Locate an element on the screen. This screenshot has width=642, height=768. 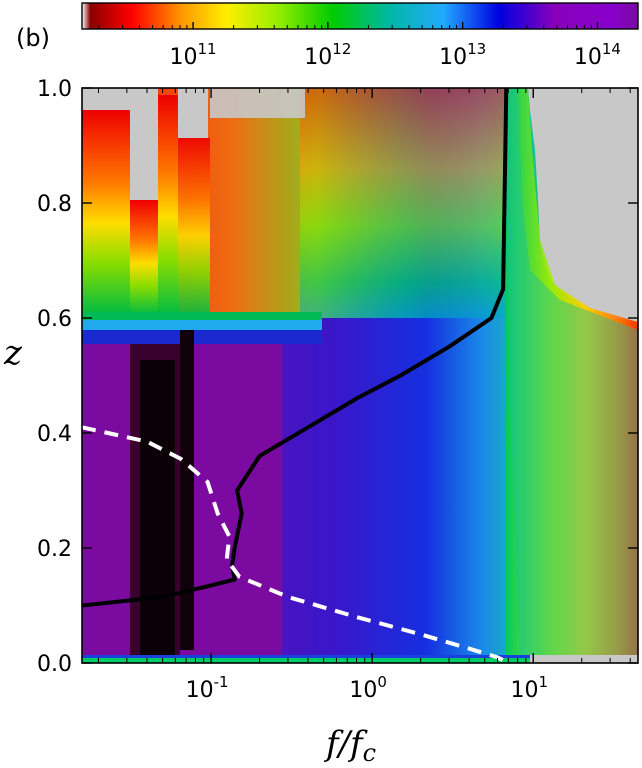
x-axis-label: f/fc is located at coordinates (349, 745).